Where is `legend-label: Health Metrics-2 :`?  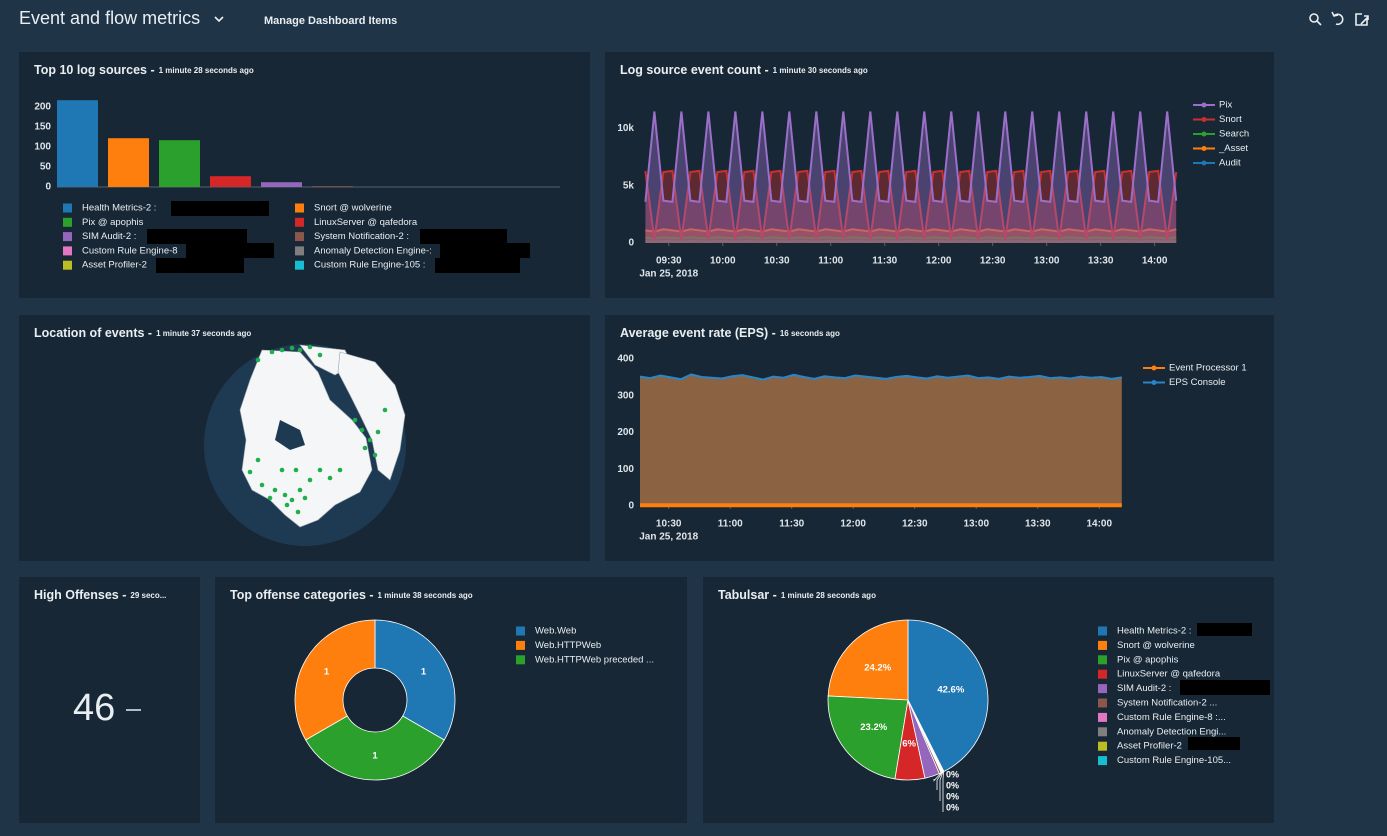 legend-label: Health Metrics-2 : is located at coordinates (119, 208).